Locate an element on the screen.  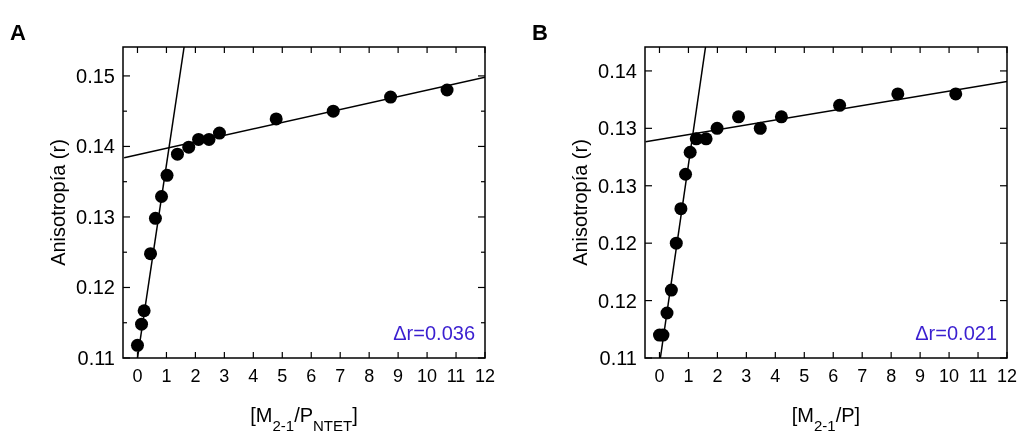
y-tick-label: 0.15 is located at coordinates (95, 75).